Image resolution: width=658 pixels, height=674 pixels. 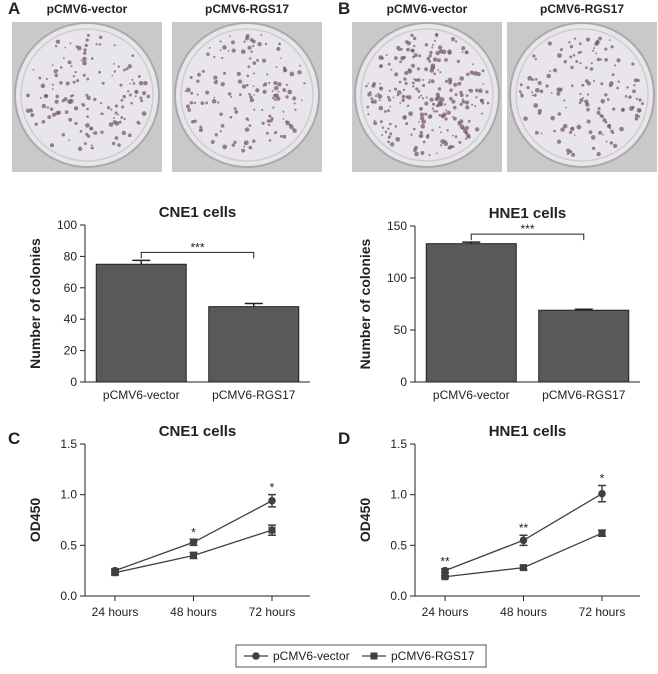 I want to click on chart-title: HNE1 cells, so click(x=528, y=431).